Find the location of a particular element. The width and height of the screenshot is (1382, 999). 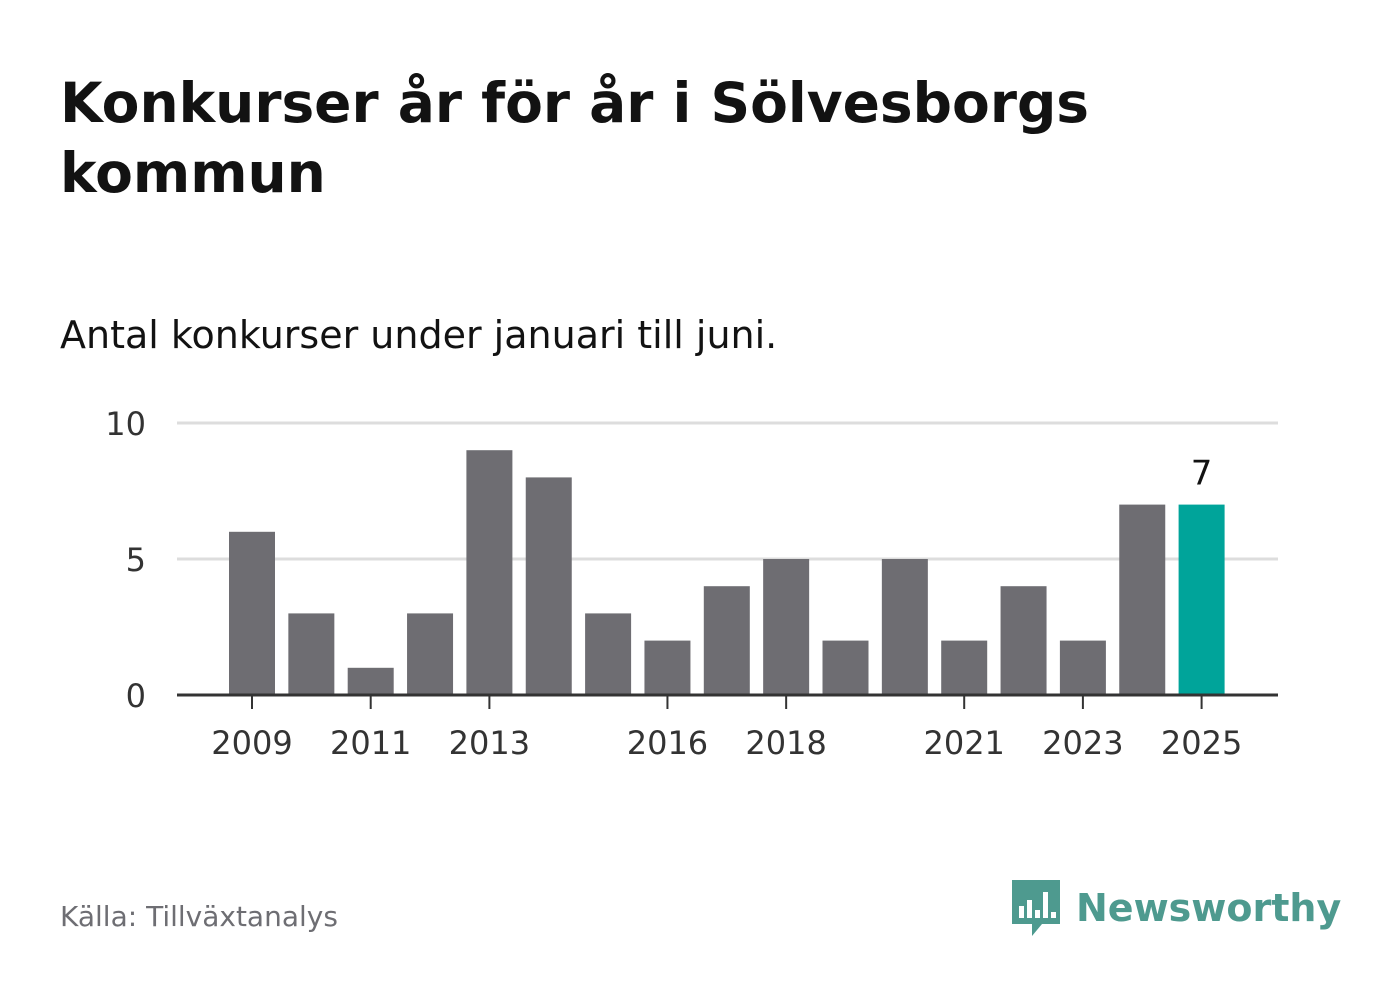

bar-2016 is located at coordinates (667, 667).